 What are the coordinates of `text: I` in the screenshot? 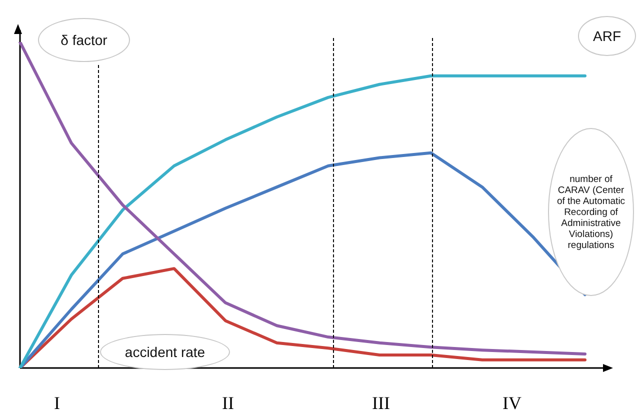 It's located at (57, 403).